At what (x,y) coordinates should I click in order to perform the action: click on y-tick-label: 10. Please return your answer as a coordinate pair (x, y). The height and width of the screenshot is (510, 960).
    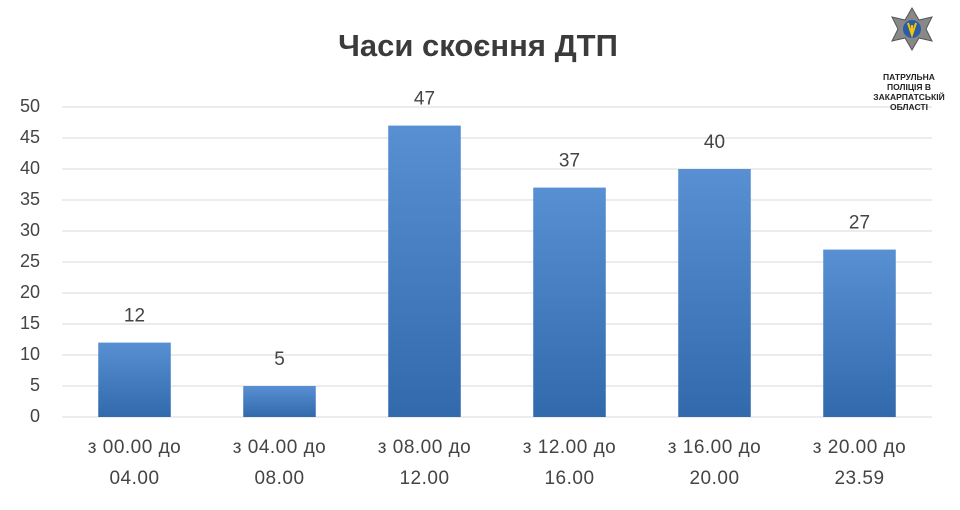
    Looking at the image, I should click on (30, 354).